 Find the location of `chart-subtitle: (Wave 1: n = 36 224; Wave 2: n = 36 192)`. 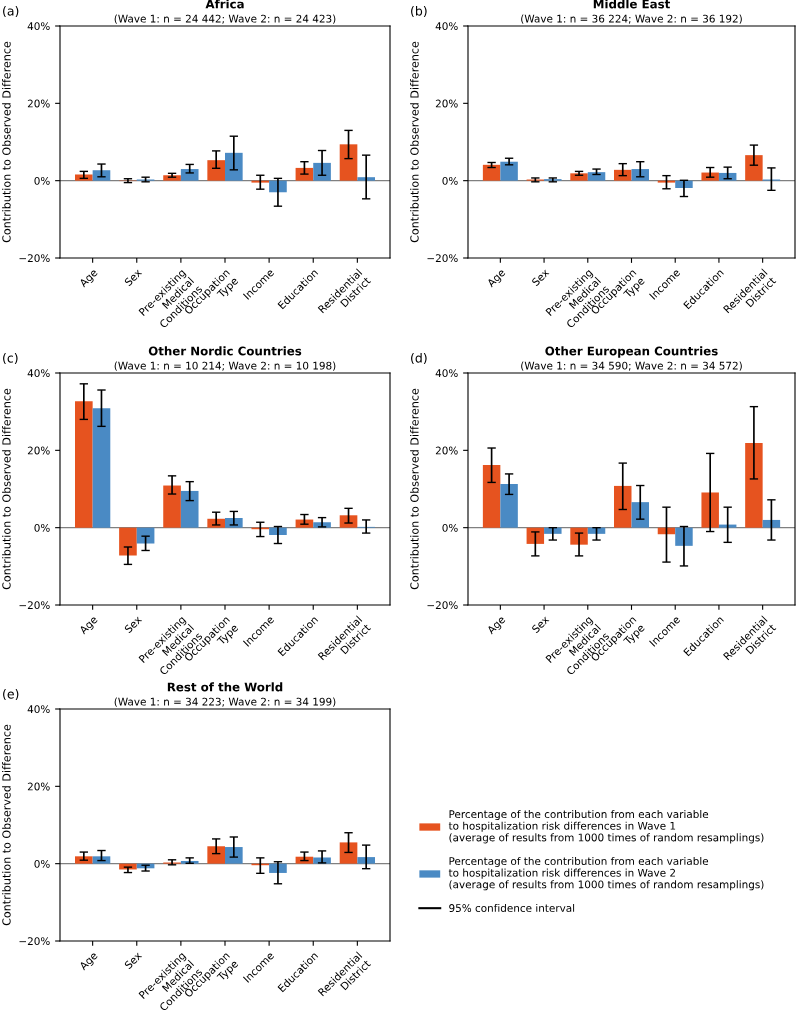

chart-subtitle: (Wave 1: n = 36 224; Wave 2: n = 36 192) is located at coordinates (631, 19).